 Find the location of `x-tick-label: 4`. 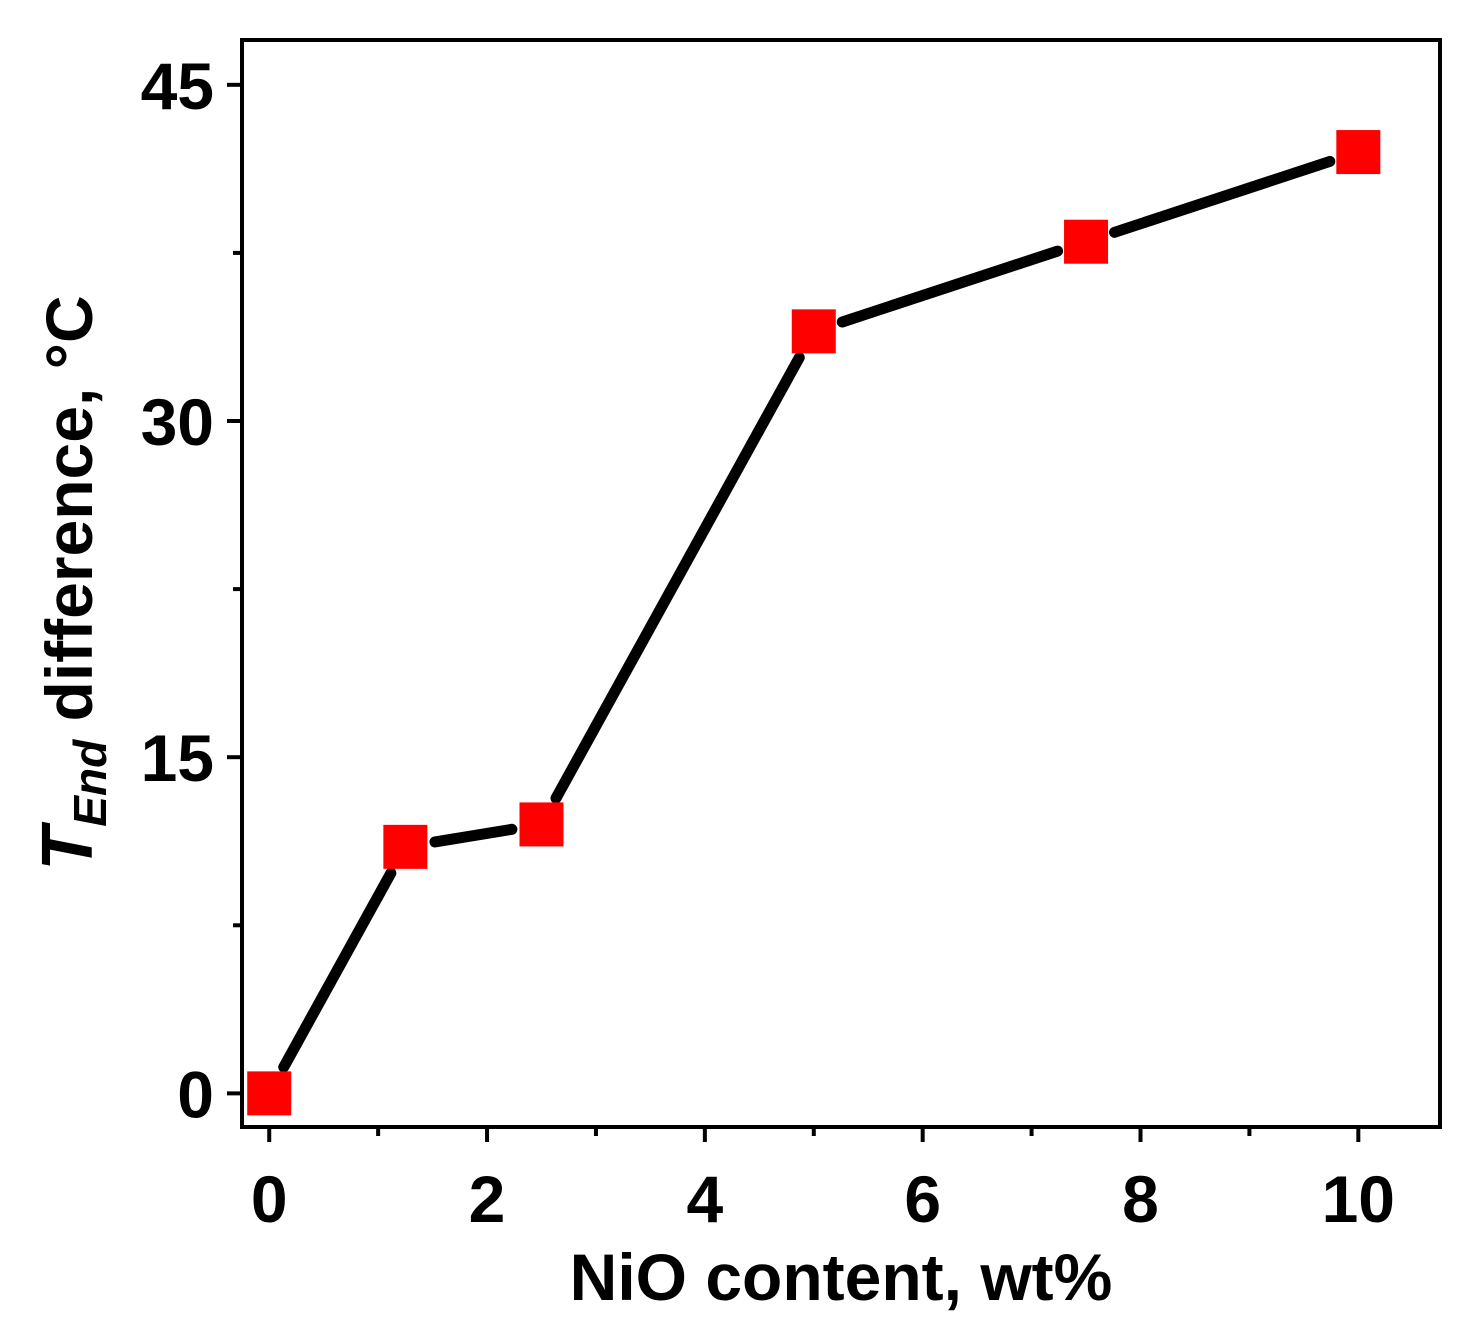

x-tick-label: 4 is located at coordinates (705, 1199).